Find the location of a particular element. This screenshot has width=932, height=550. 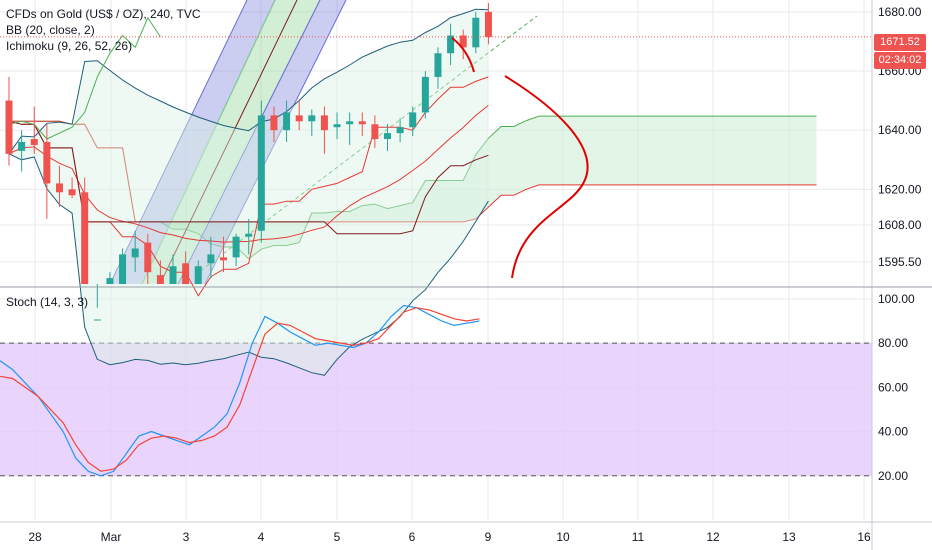

pitchfork-outer-right-edge-left is located at coordinates (249, 142).